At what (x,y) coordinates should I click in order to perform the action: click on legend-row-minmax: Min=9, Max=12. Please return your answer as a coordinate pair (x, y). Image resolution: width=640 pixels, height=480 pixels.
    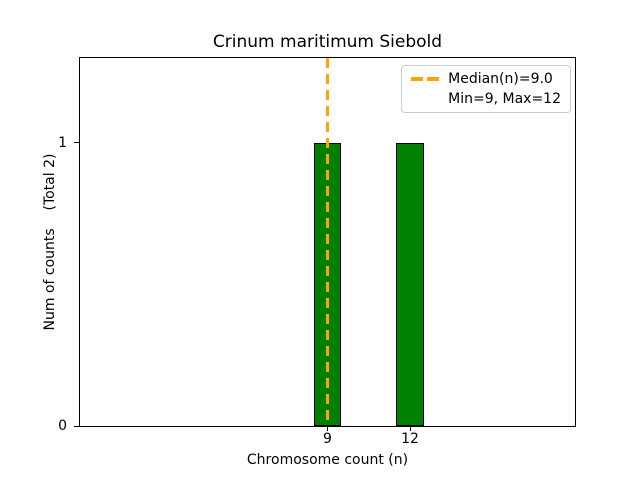
    Looking at the image, I should click on (486, 99).